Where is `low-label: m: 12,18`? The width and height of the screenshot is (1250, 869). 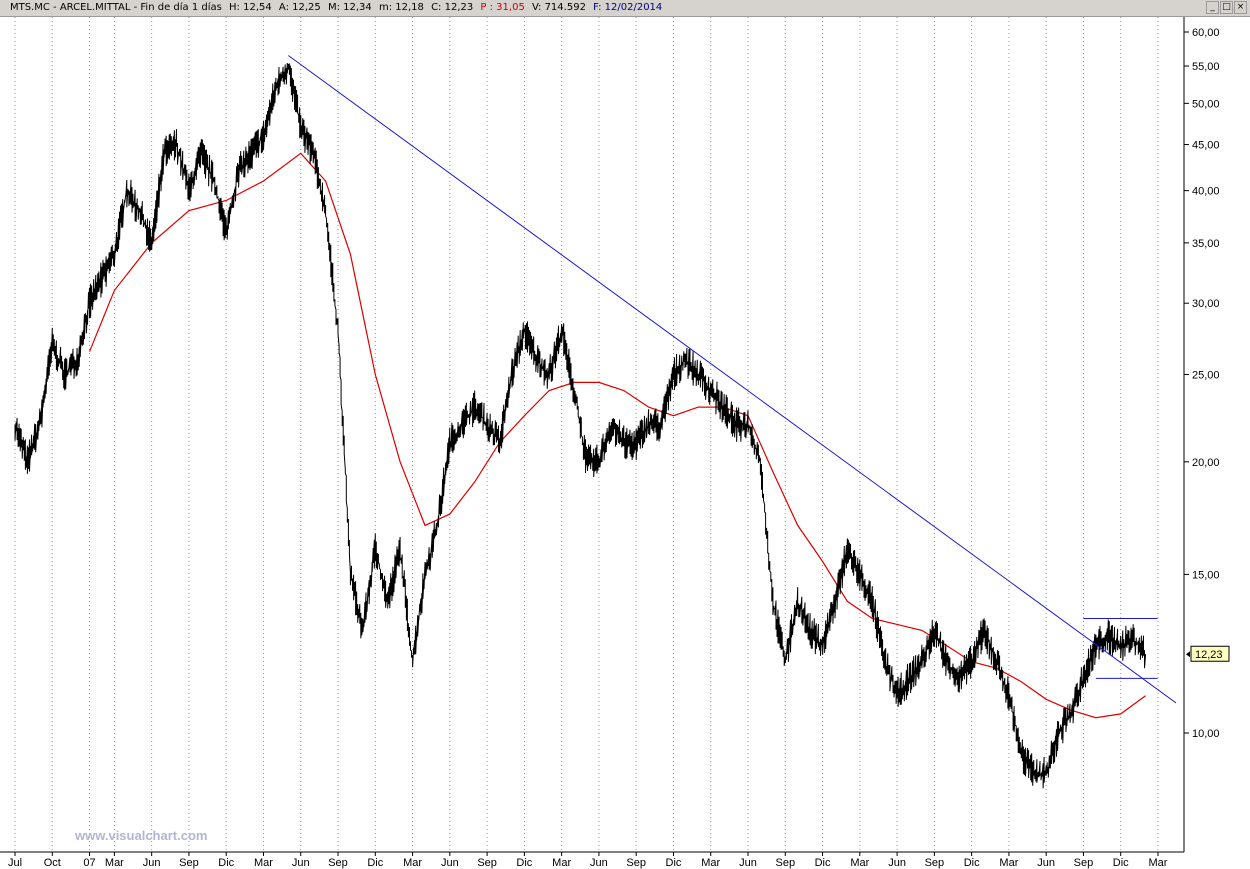 low-label: m: 12,18 is located at coordinates (401, 7).